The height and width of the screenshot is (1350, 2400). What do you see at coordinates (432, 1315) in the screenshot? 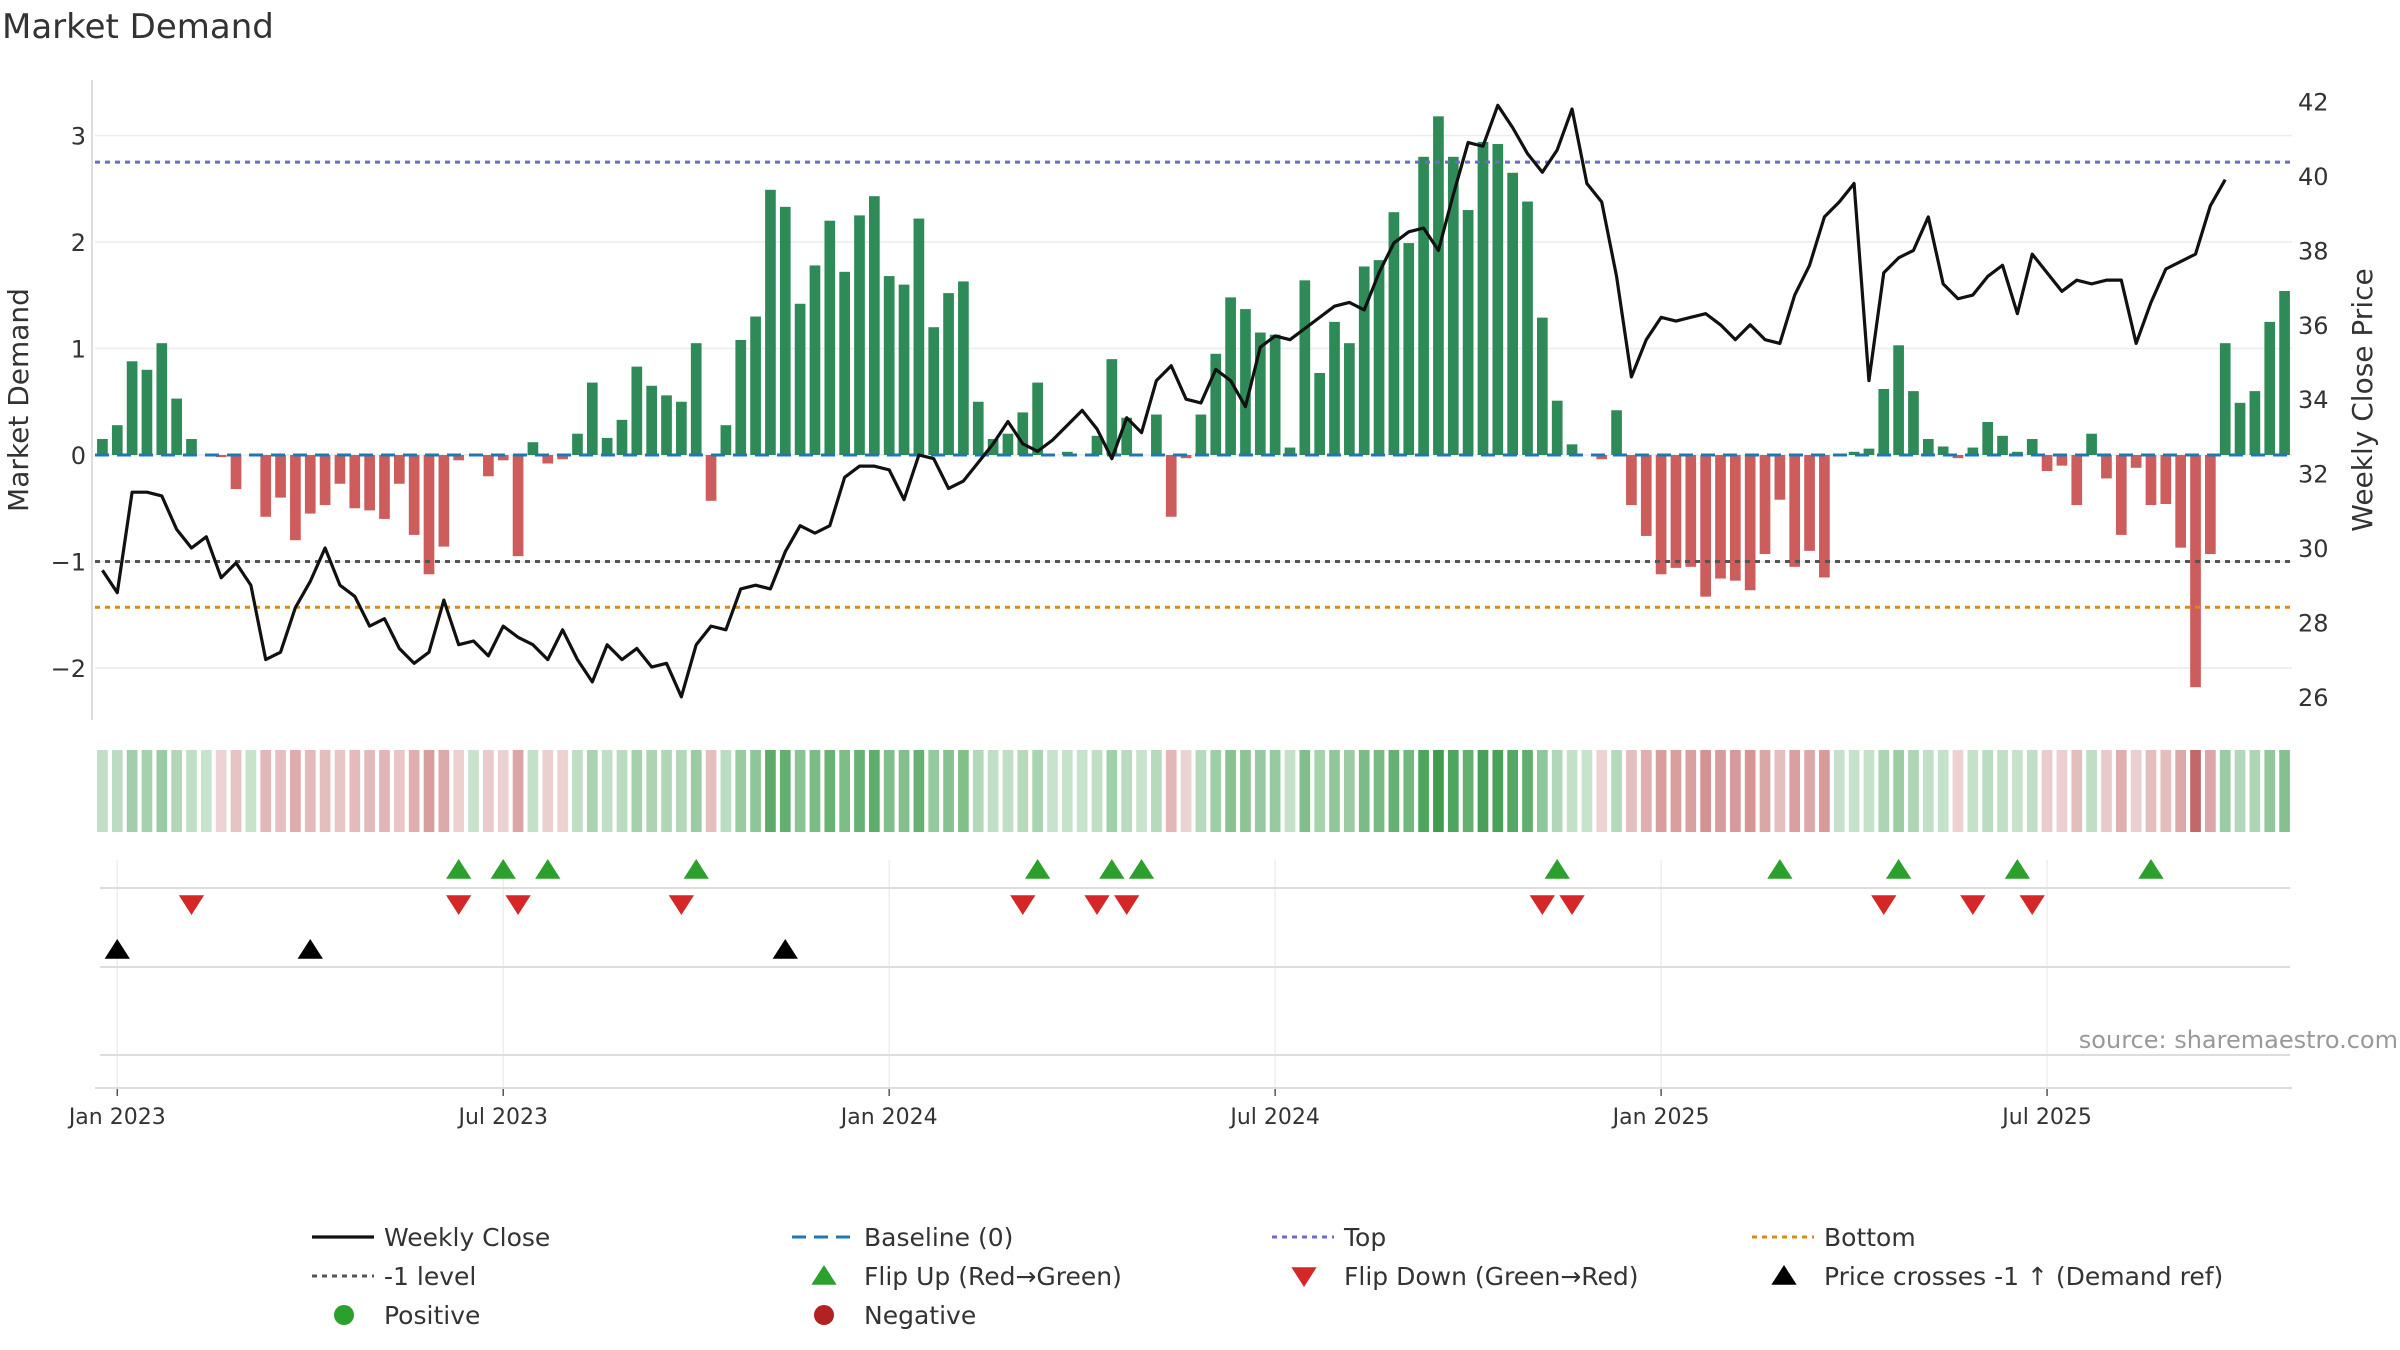
I see `legend-label: Positive` at bounding box center [432, 1315].